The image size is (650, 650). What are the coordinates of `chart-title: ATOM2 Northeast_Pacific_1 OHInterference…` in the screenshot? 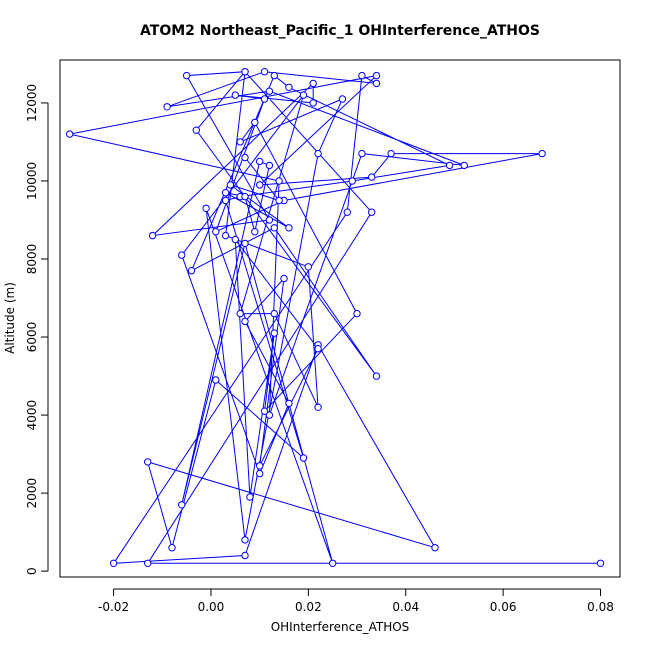 It's located at (340, 31).